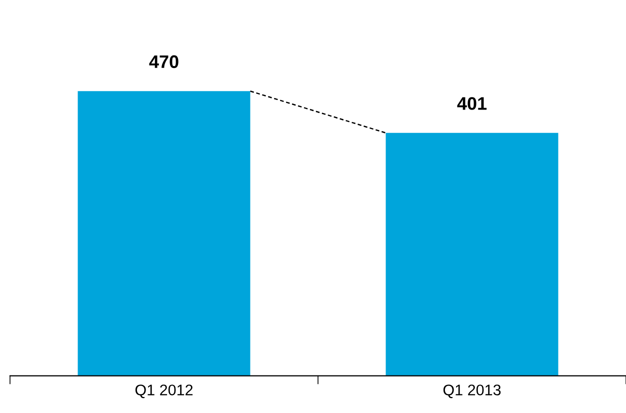 Image resolution: width=626 pixels, height=413 pixels. What do you see at coordinates (164, 391) in the screenshot?
I see `x-tick-label: Q1 2012` at bounding box center [164, 391].